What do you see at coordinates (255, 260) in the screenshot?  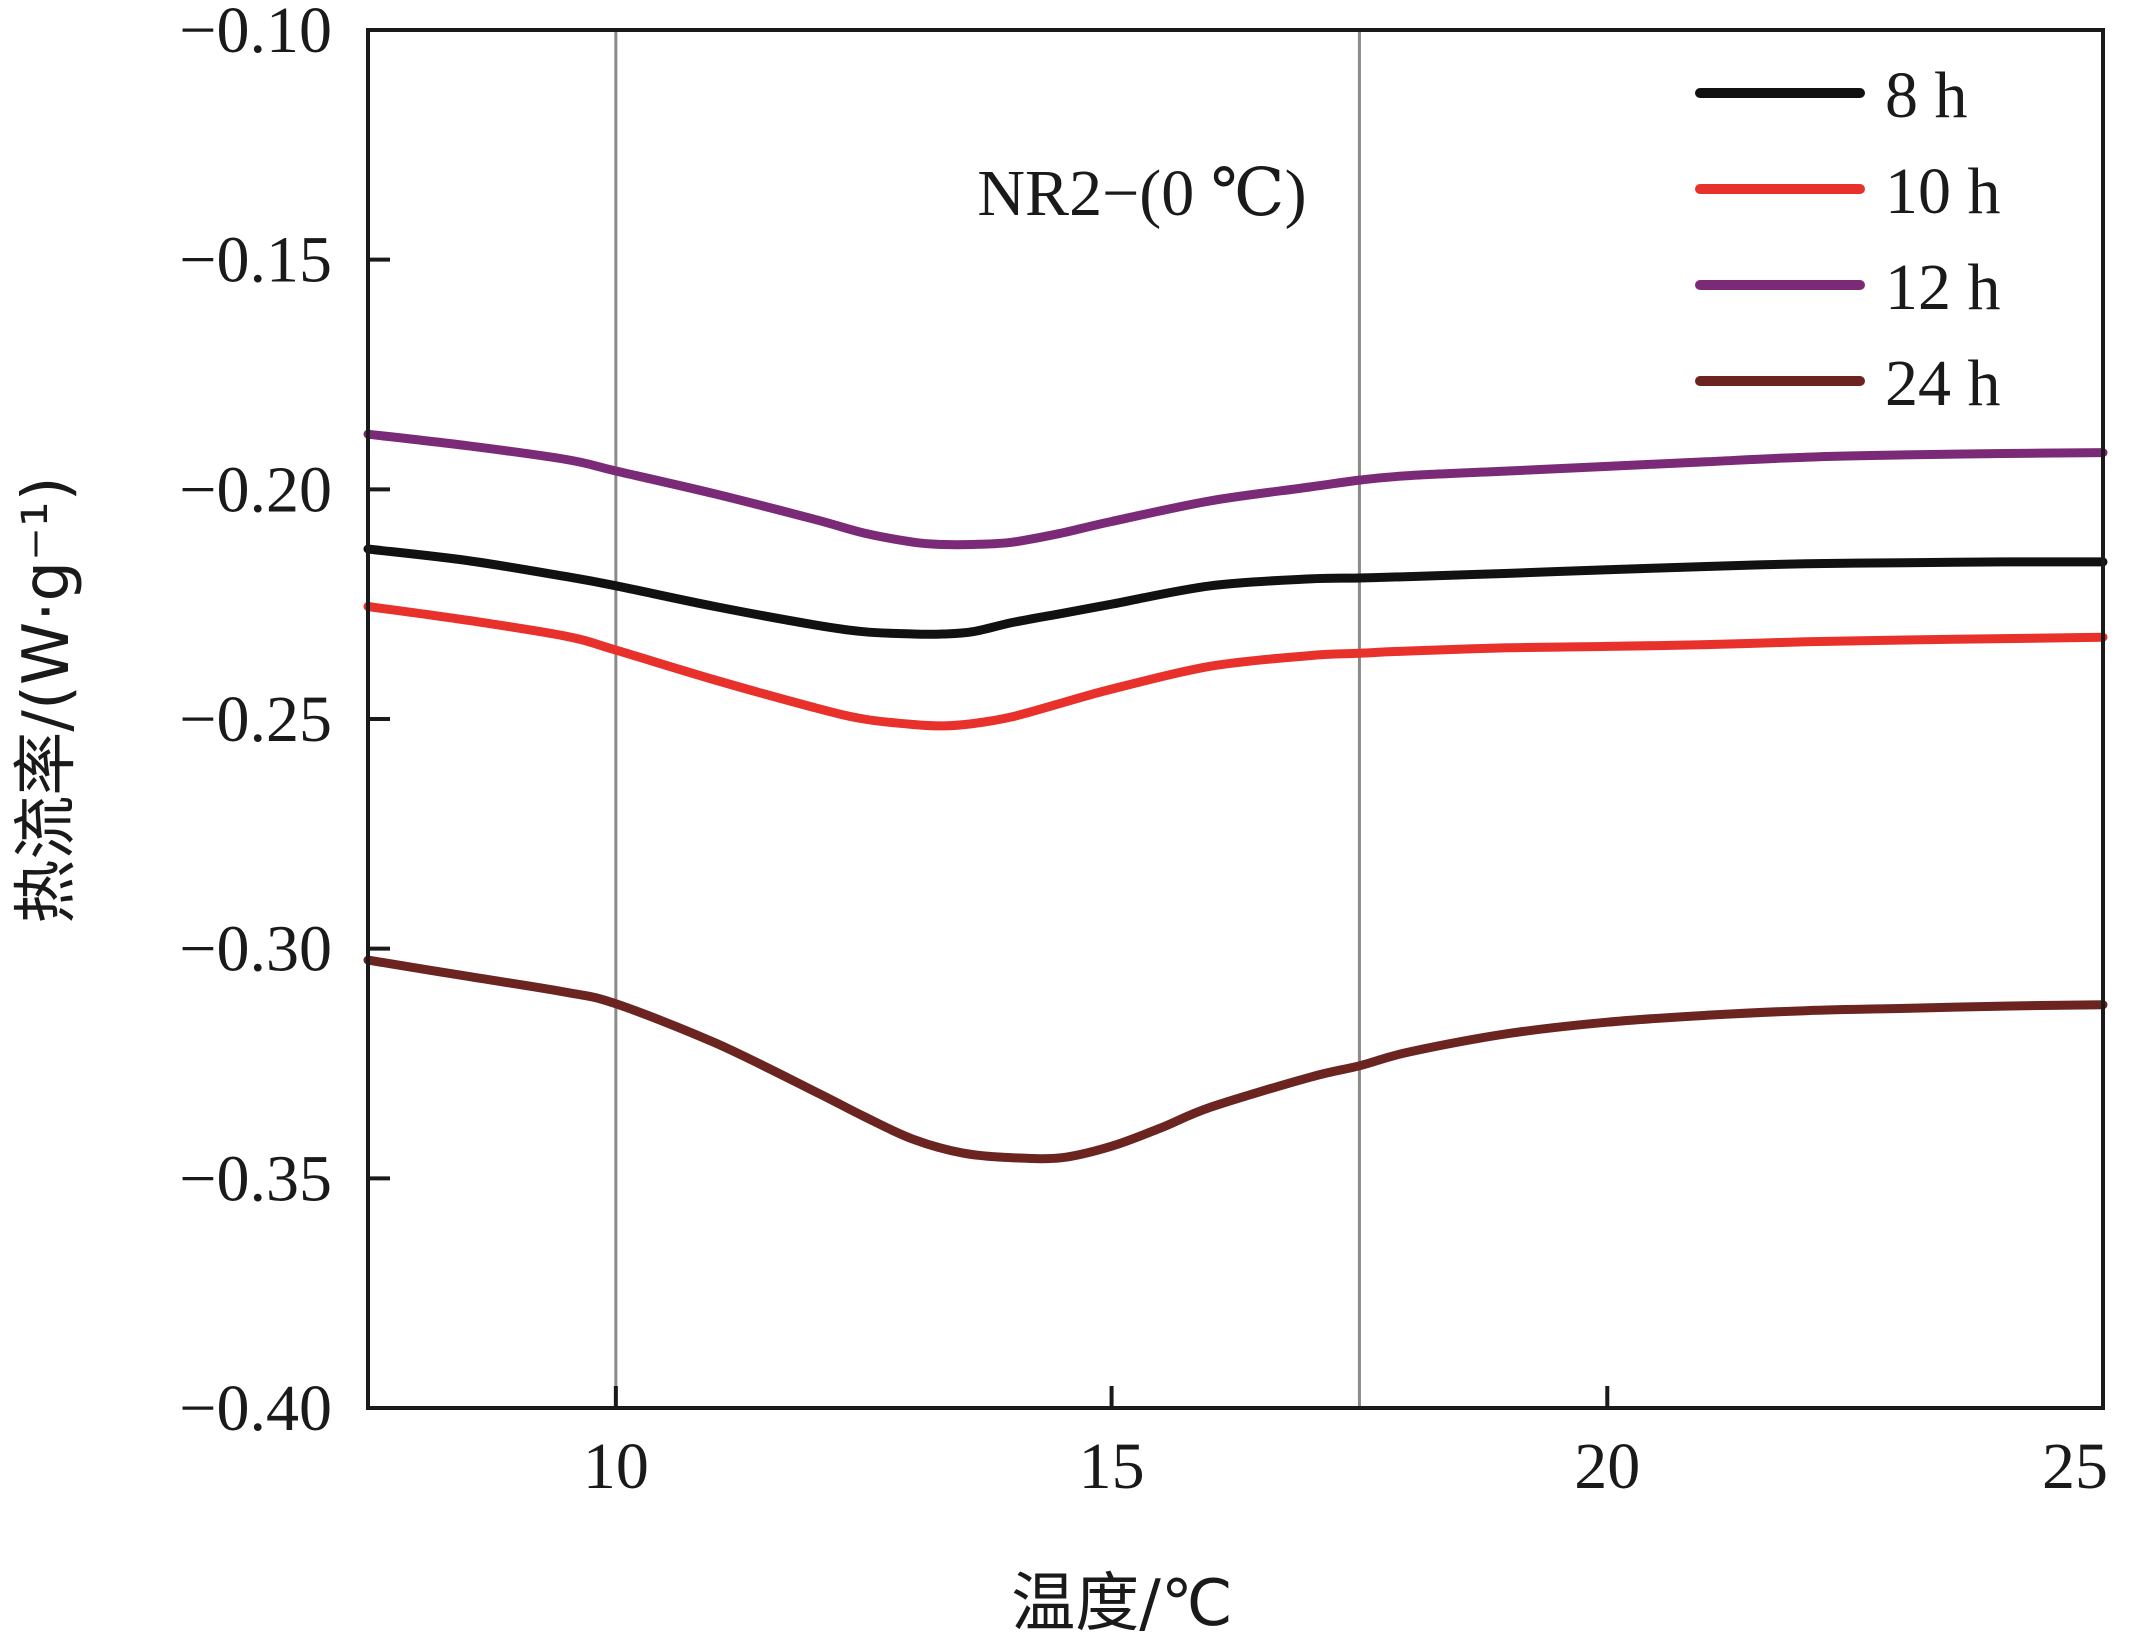 I see `y-tick-label: −0.15` at bounding box center [255, 260].